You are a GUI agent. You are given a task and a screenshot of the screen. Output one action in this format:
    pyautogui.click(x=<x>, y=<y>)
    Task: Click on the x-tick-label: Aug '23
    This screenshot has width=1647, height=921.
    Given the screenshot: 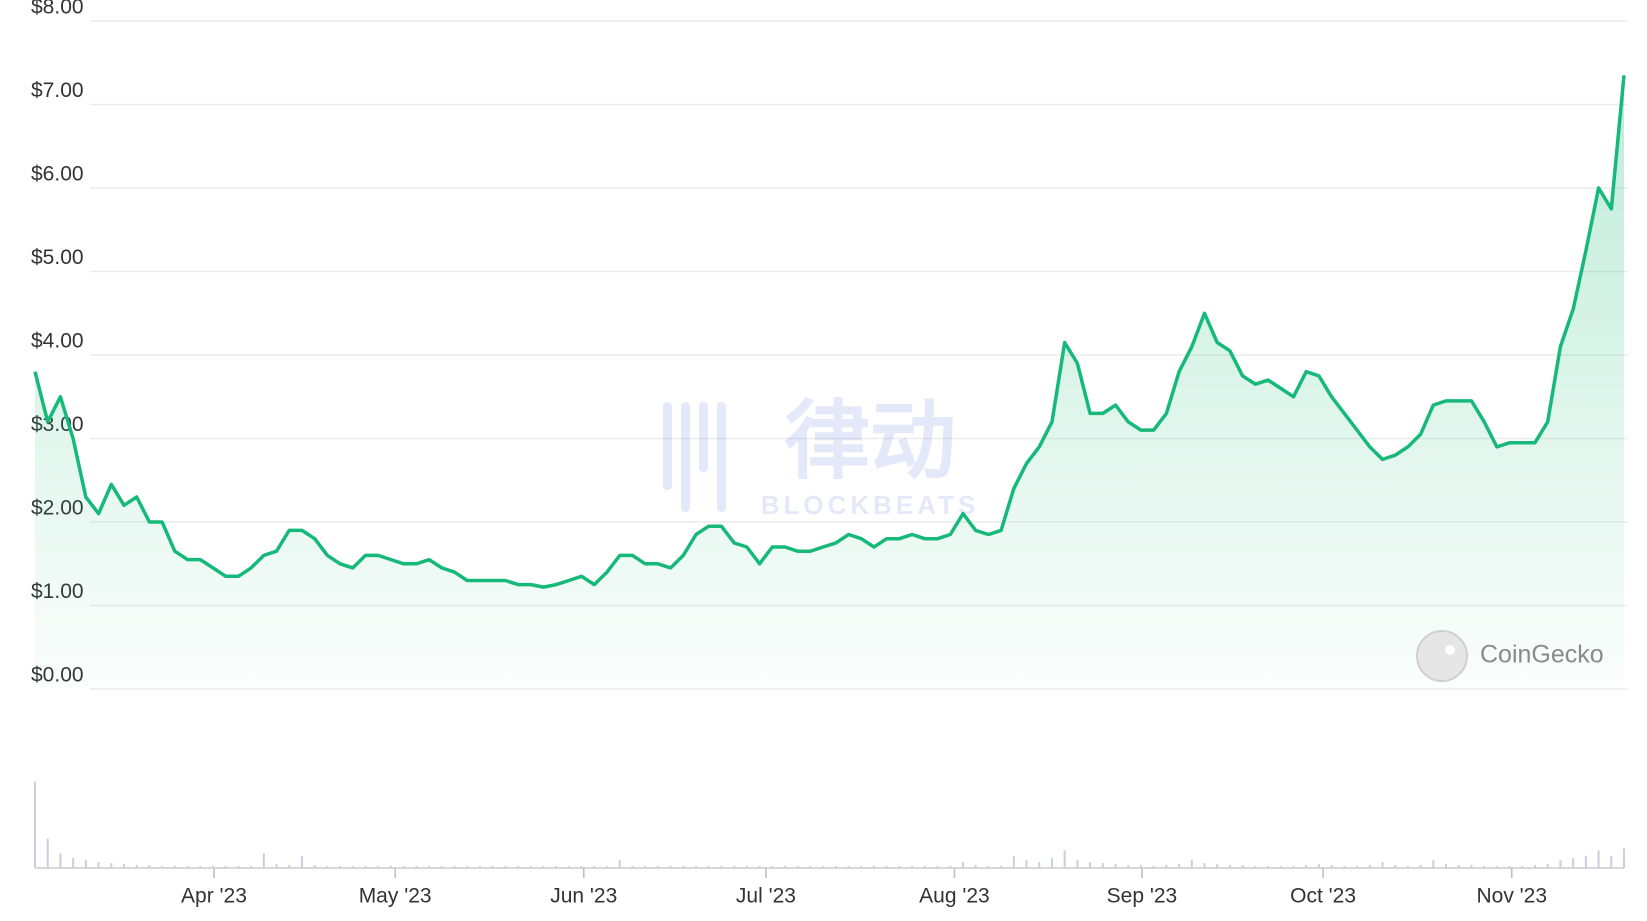 What is the action you would take?
    pyautogui.click(x=954, y=896)
    